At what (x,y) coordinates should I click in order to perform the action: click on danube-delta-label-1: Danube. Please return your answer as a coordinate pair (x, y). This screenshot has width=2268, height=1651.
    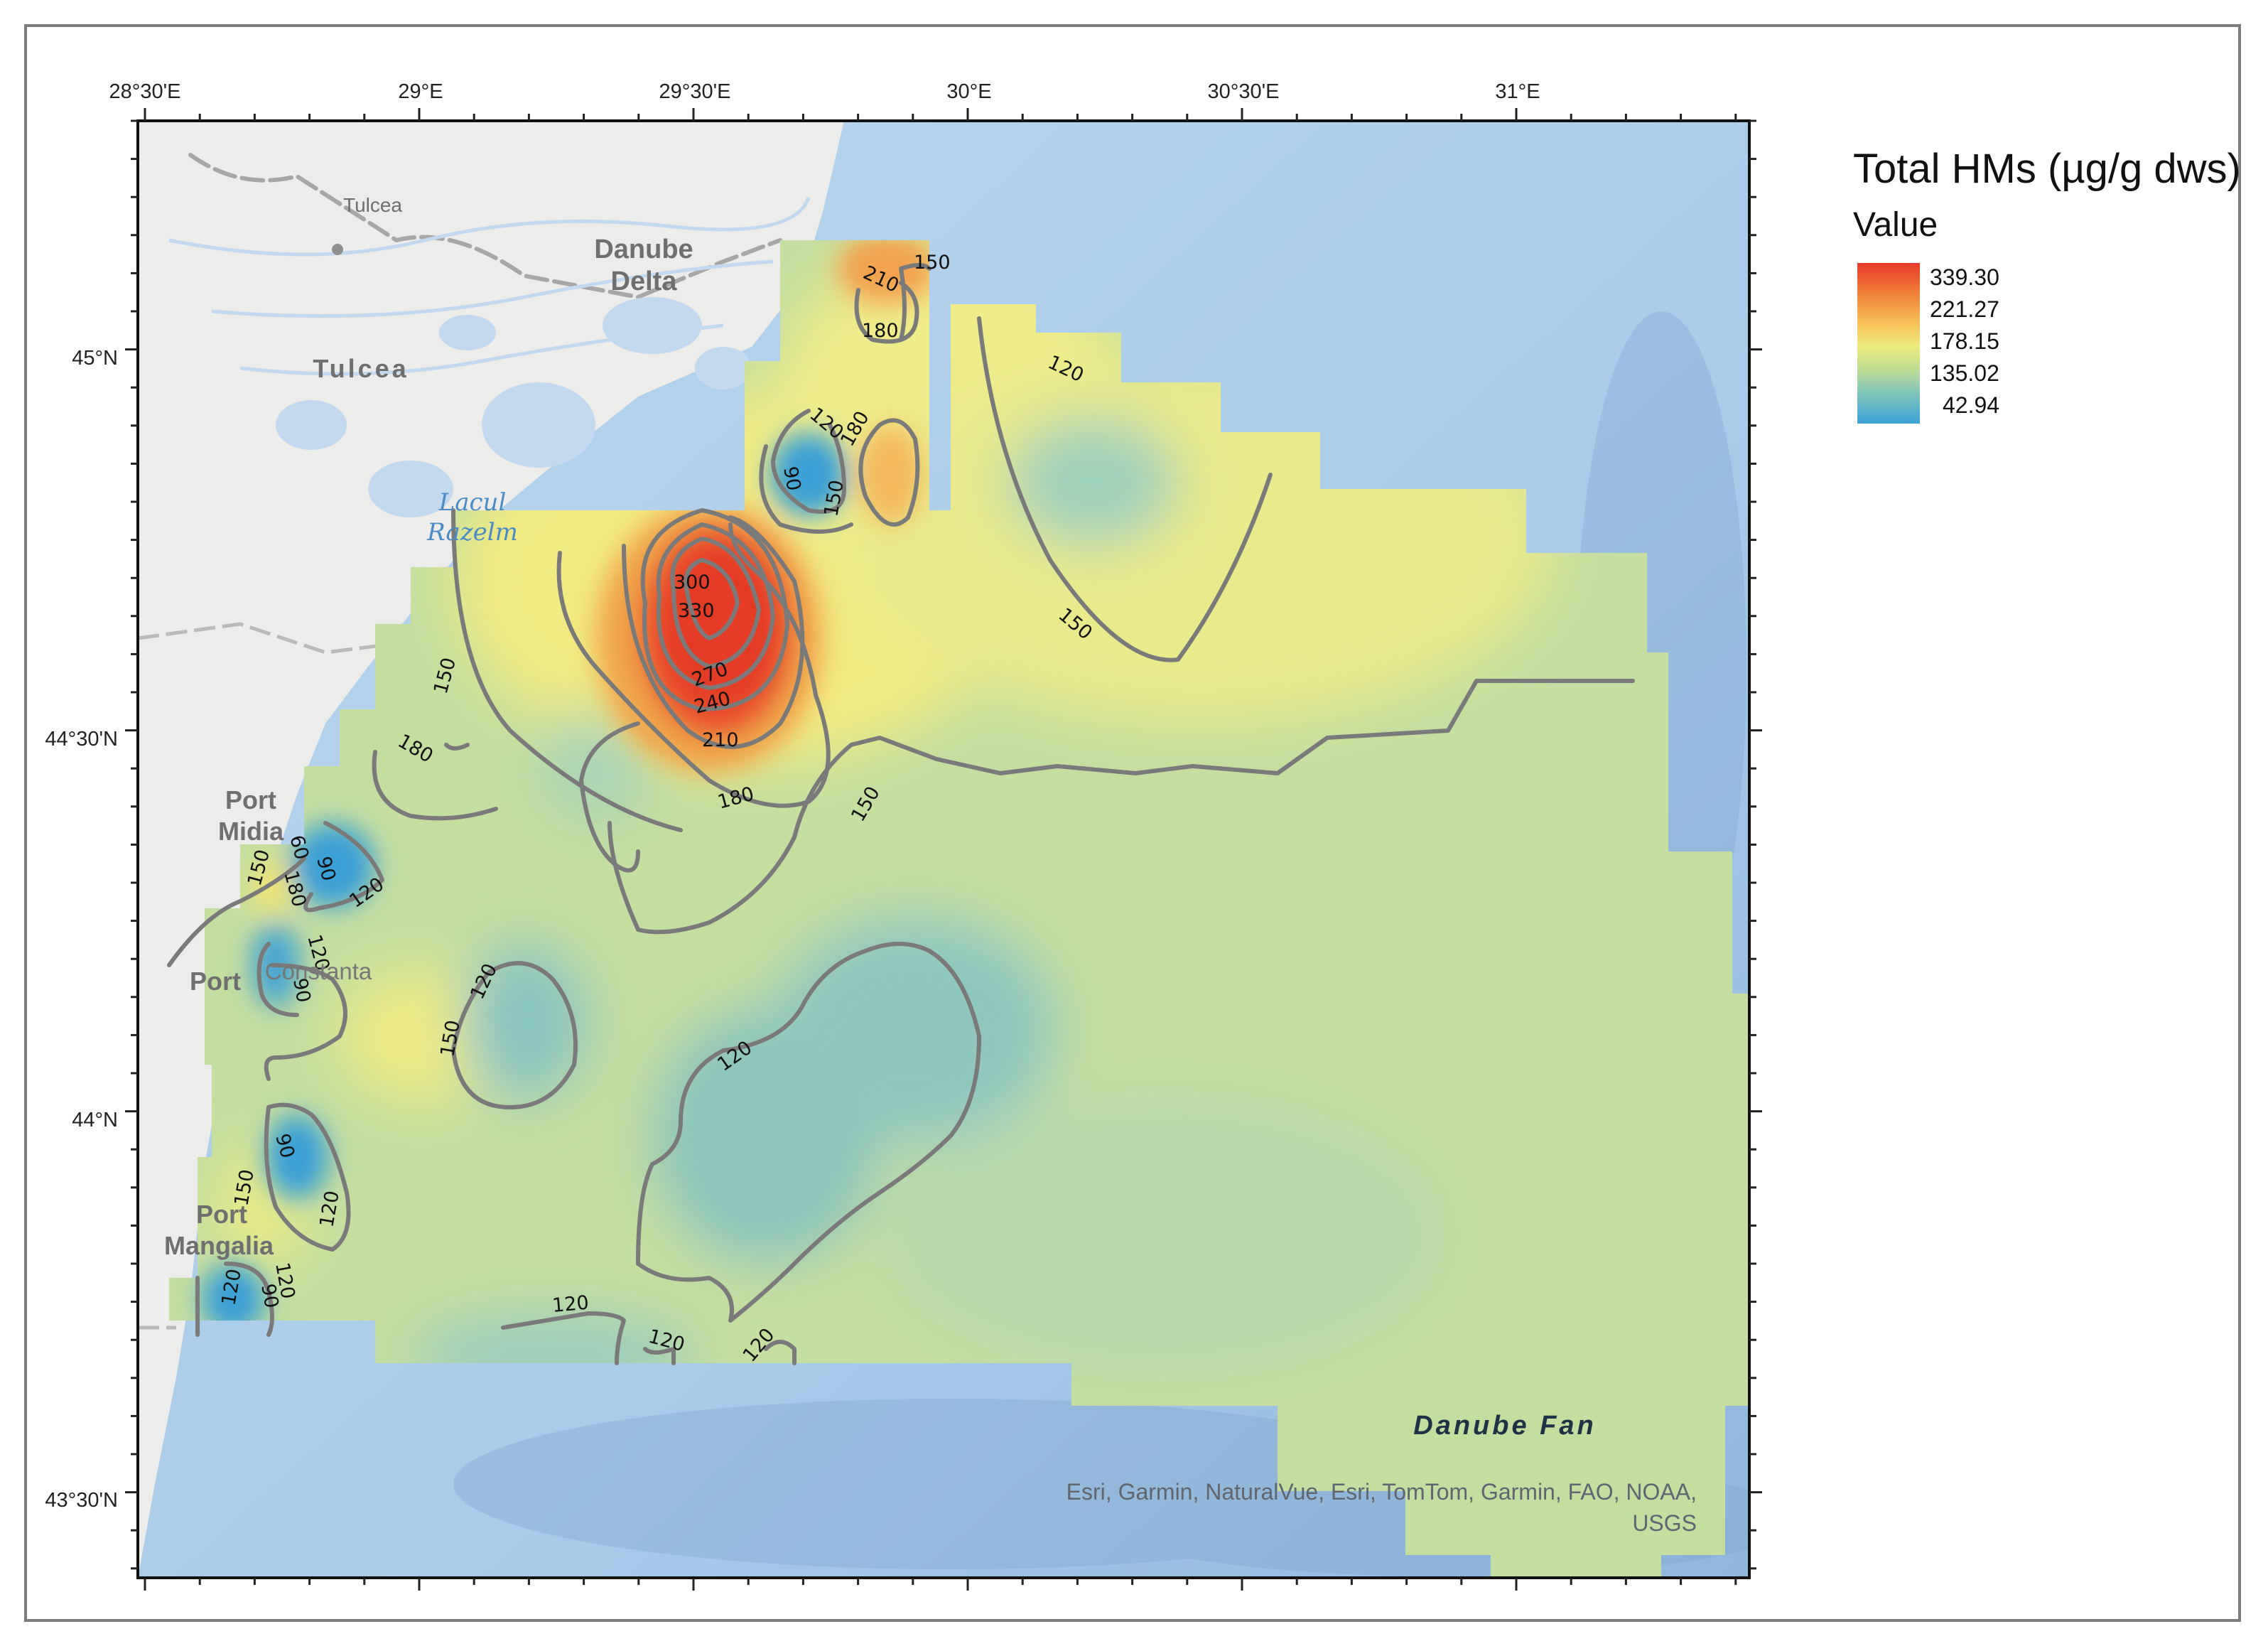
    Looking at the image, I should click on (643, 249).